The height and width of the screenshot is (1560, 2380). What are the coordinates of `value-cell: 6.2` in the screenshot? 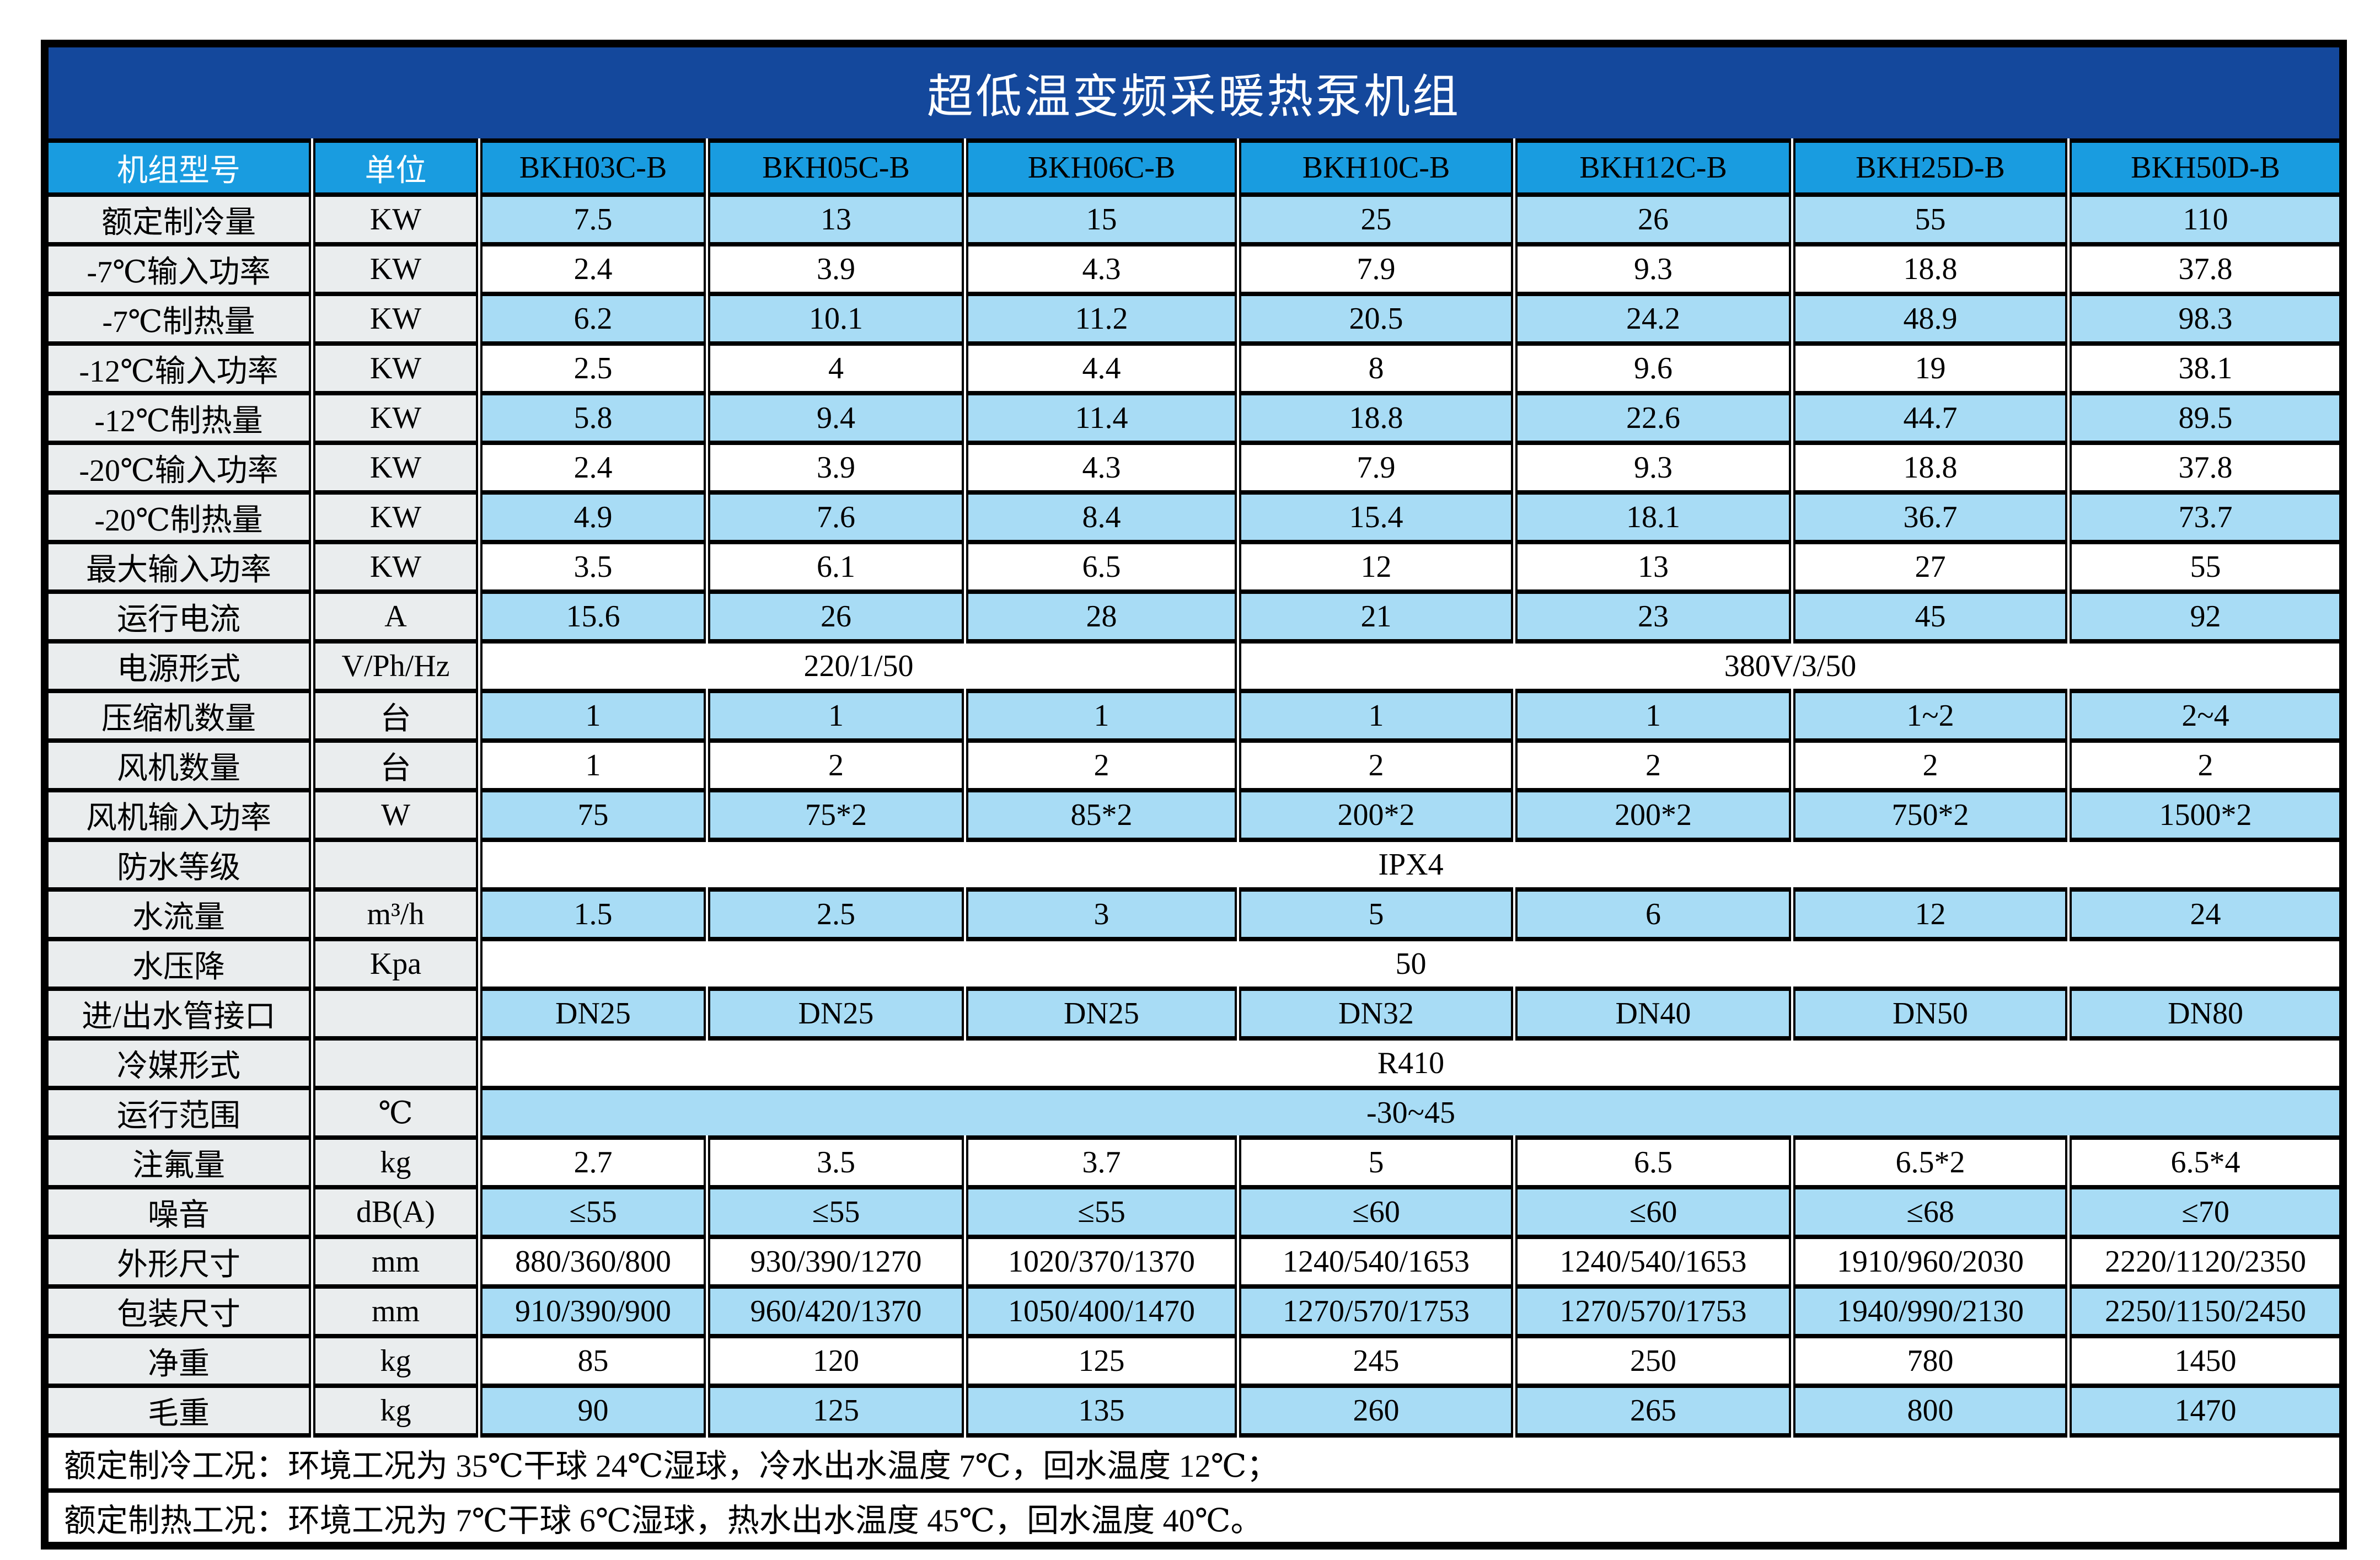 It's located at (591, 318).